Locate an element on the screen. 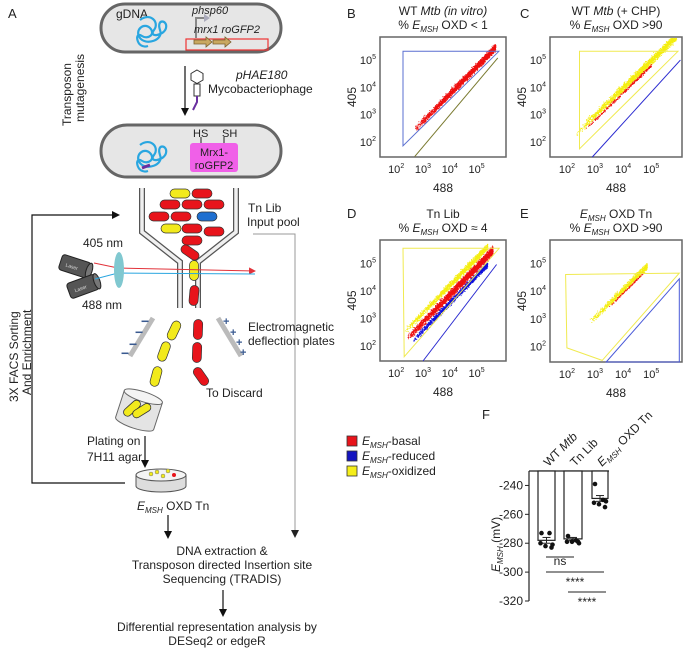 This screenshot has width=688, height=651. dna-step-2: Transposon directed Insertion site is located at coordinates (222, 565).